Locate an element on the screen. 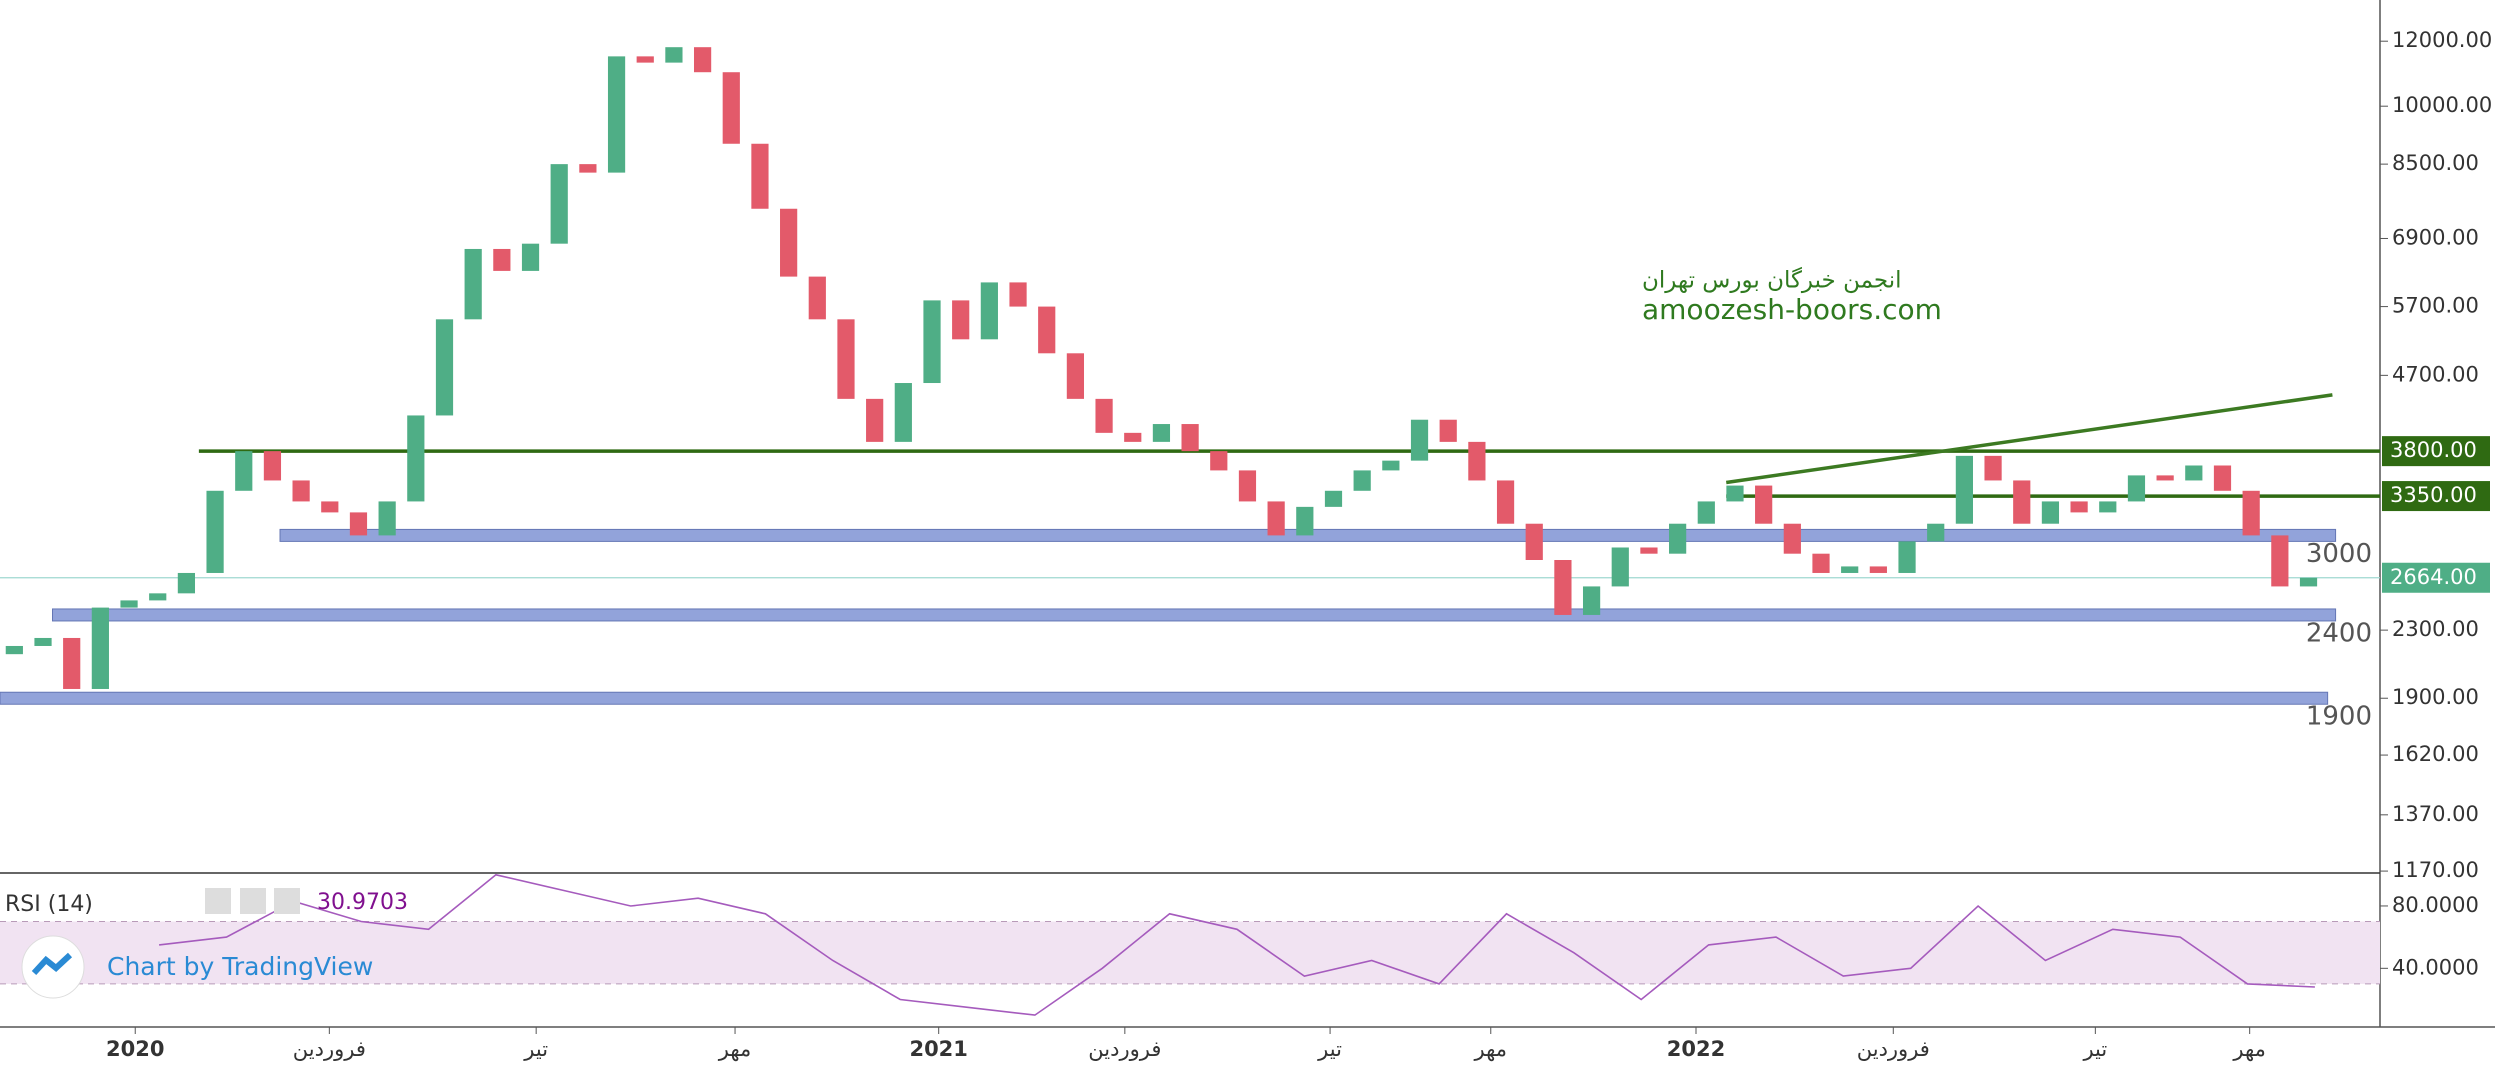 Image resolution: width=2495 pixels, height=1067 pixels. y-tick-label: 1170.00 is located at coordinates (2435, 870).